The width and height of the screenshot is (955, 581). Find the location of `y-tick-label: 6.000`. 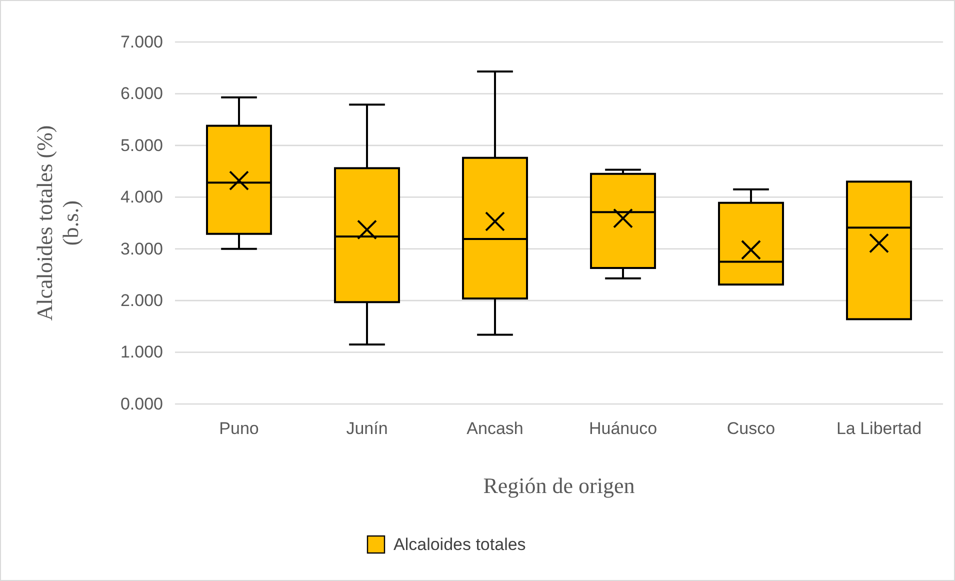

y-tick-label: 6.000 is located at coordinates (141, 94).